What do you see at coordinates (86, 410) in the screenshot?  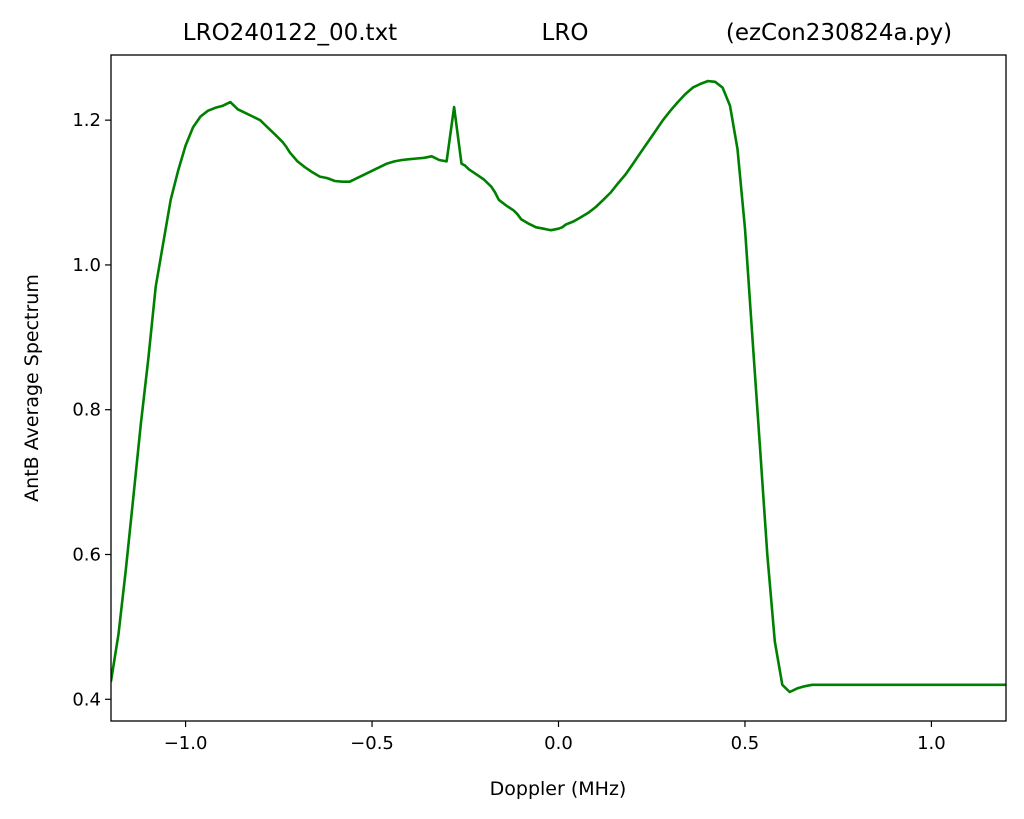 I see `y-tick-label: 0.8` at bounding box center [86, 410].